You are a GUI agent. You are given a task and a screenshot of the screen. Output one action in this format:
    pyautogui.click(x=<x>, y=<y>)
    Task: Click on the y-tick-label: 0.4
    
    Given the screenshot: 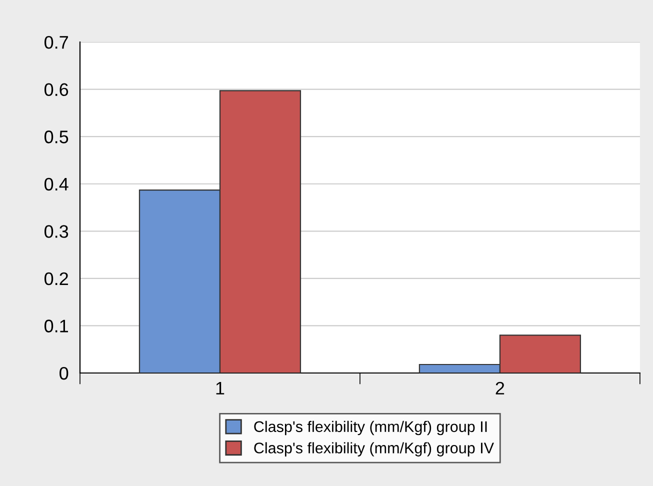 What is the action you would take?
    pyautogui.click(x=56, y=184)
    